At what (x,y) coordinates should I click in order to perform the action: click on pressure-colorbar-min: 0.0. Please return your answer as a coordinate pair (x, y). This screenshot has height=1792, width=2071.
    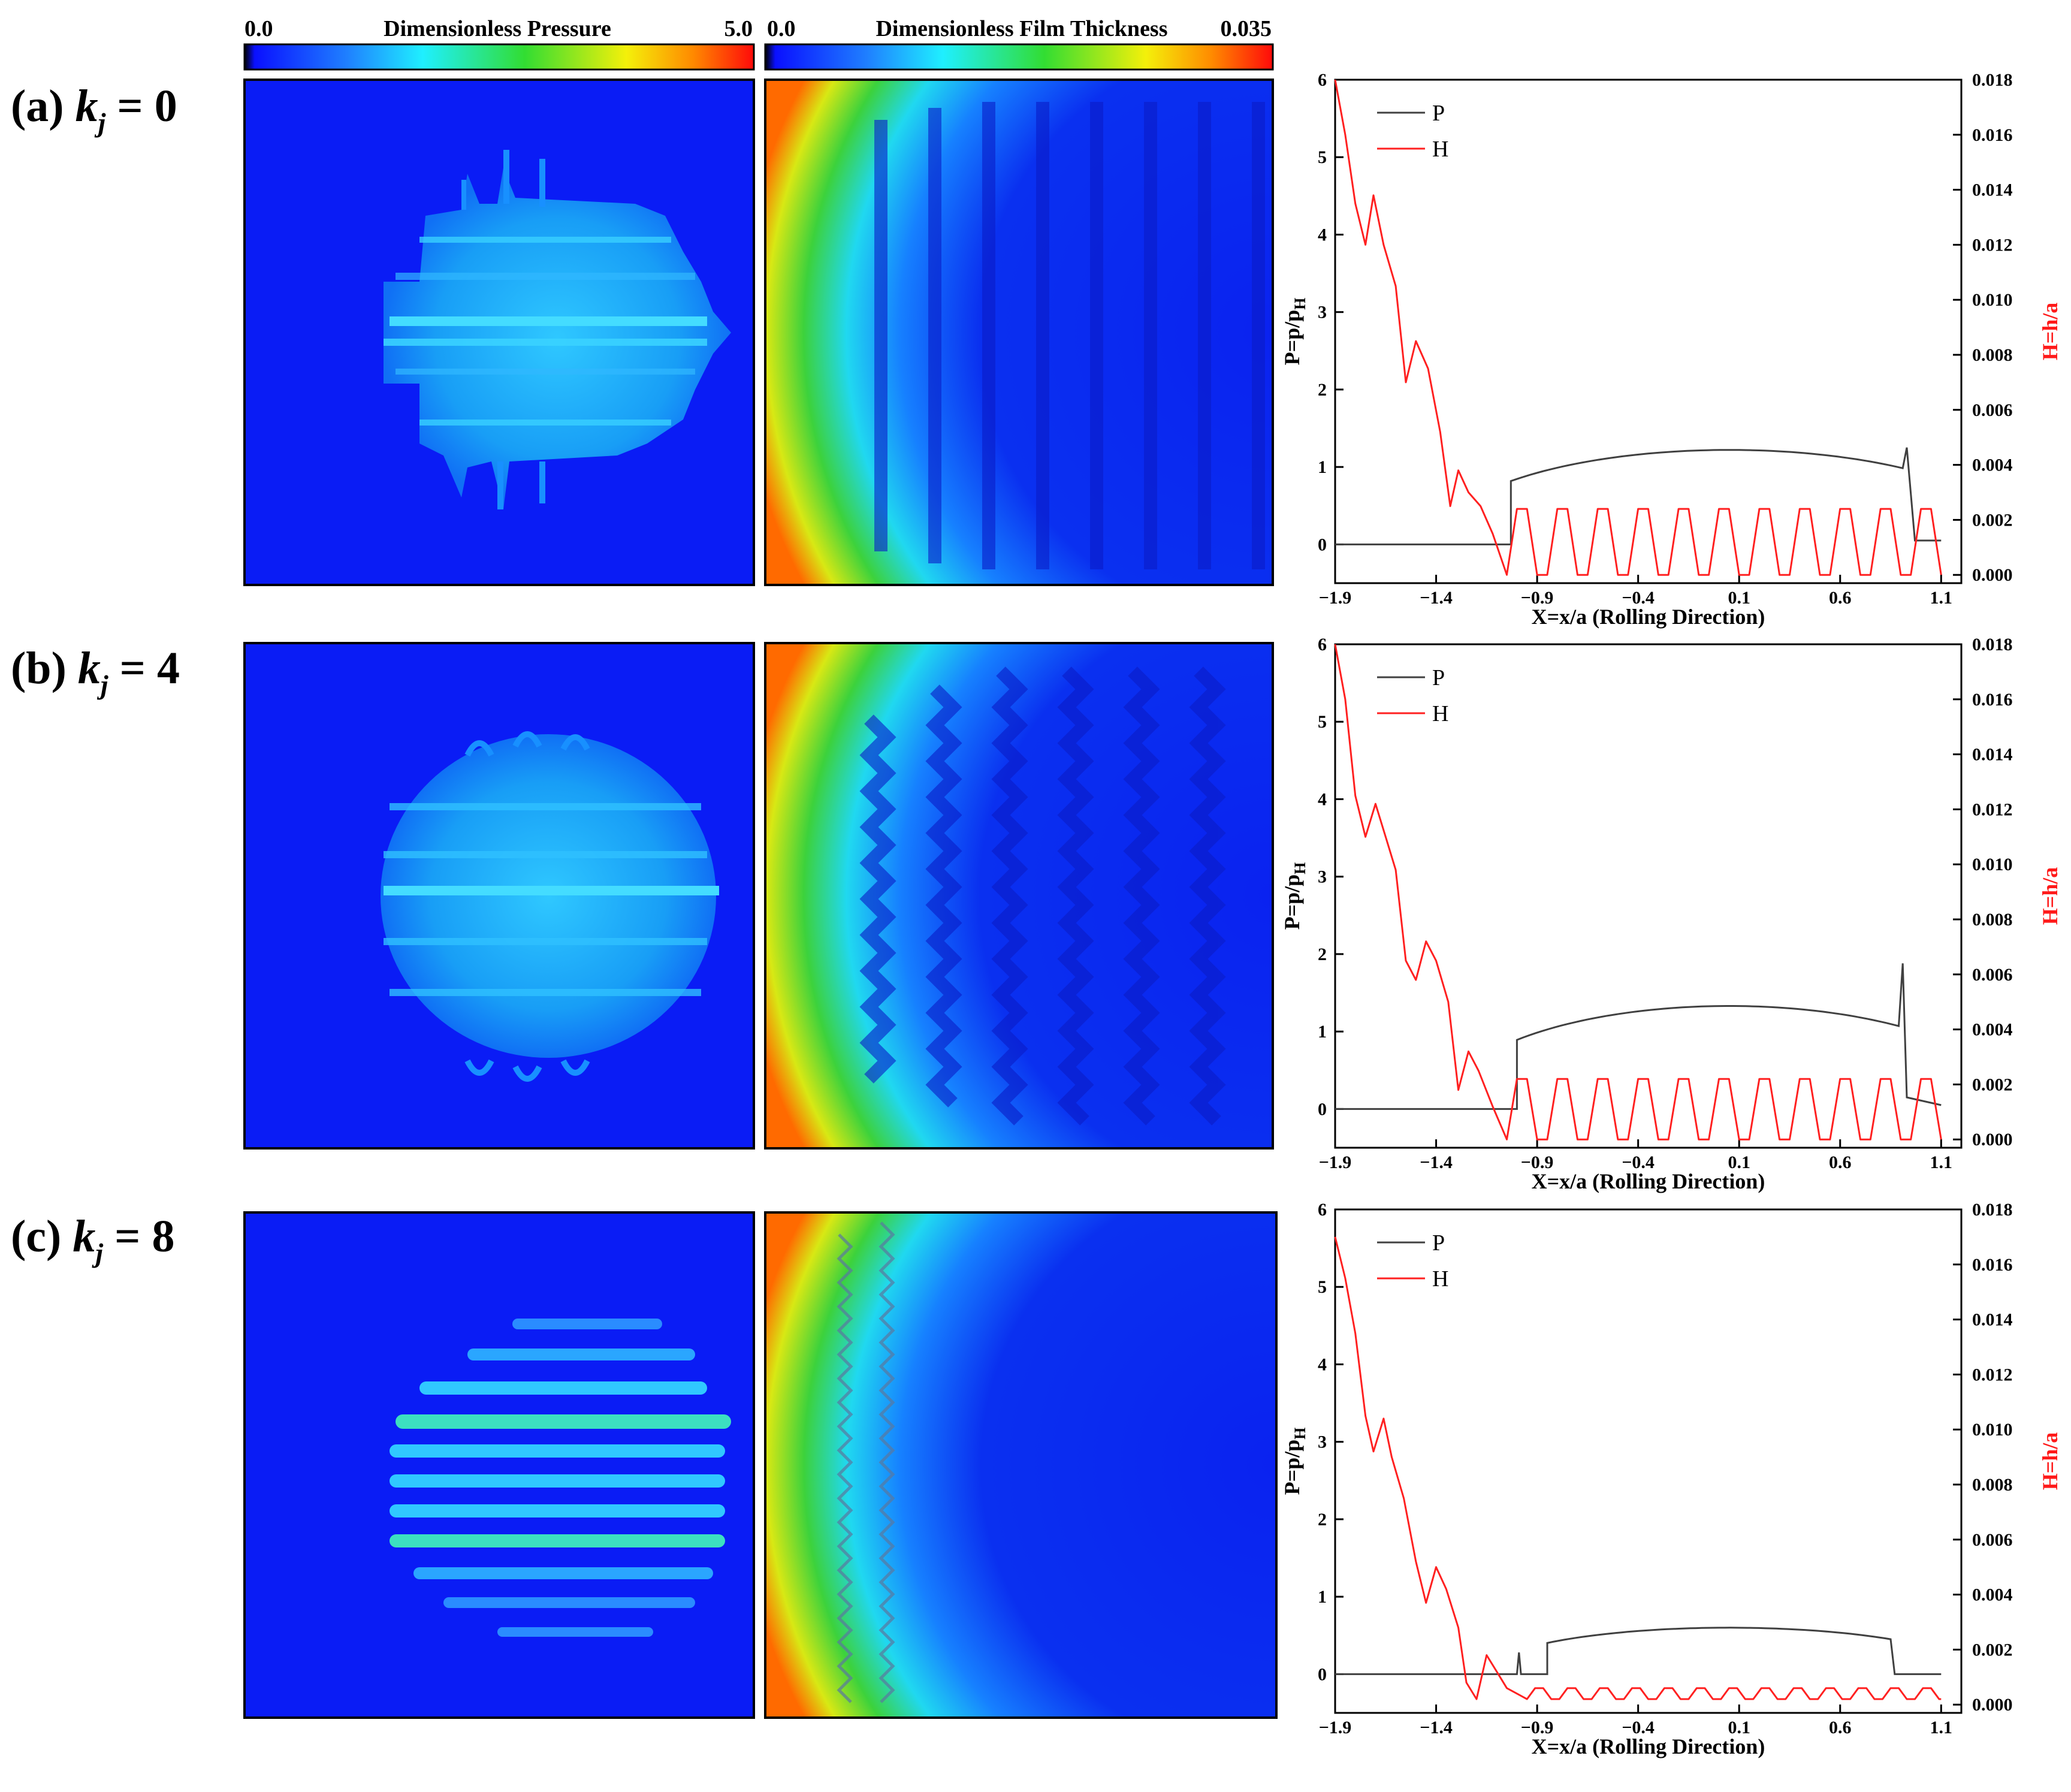
    Looking at the image, I should click on (258, 28).